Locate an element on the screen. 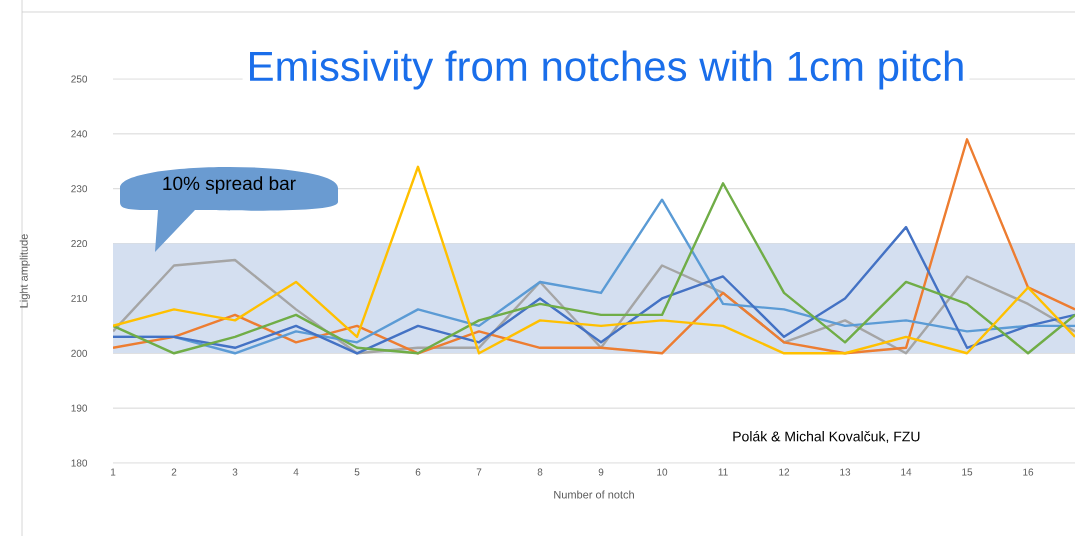 The width and height of the screenshot is (1075, 536). x-axis-title: Number of notch is located at coordinates (594, 494).